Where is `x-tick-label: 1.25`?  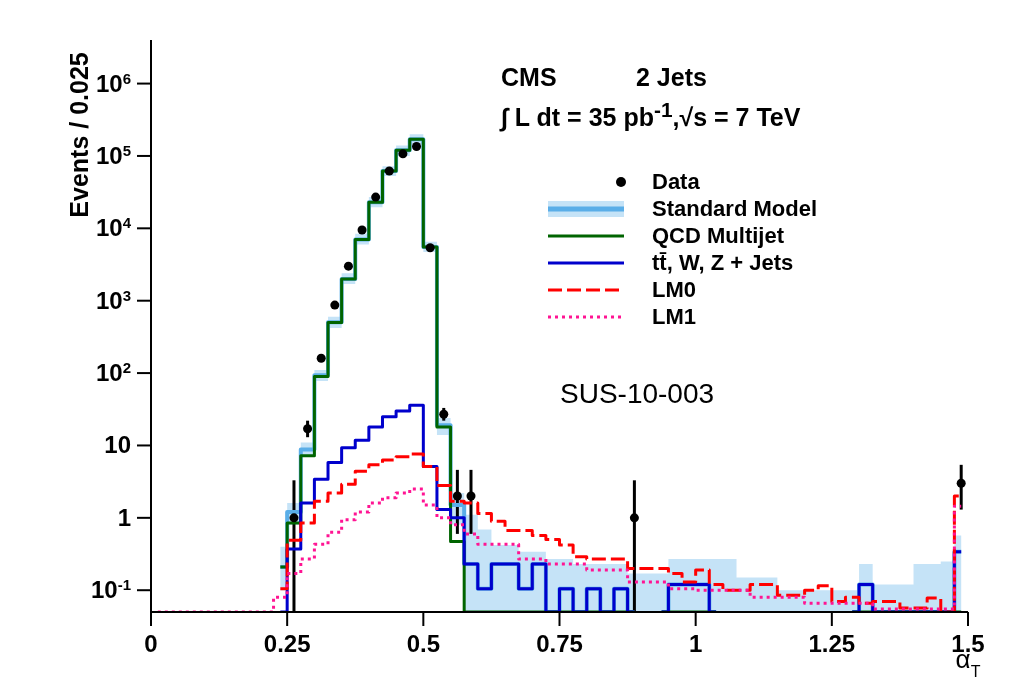 x-tick-label: 1.25 is located at coordinates (832, 643).